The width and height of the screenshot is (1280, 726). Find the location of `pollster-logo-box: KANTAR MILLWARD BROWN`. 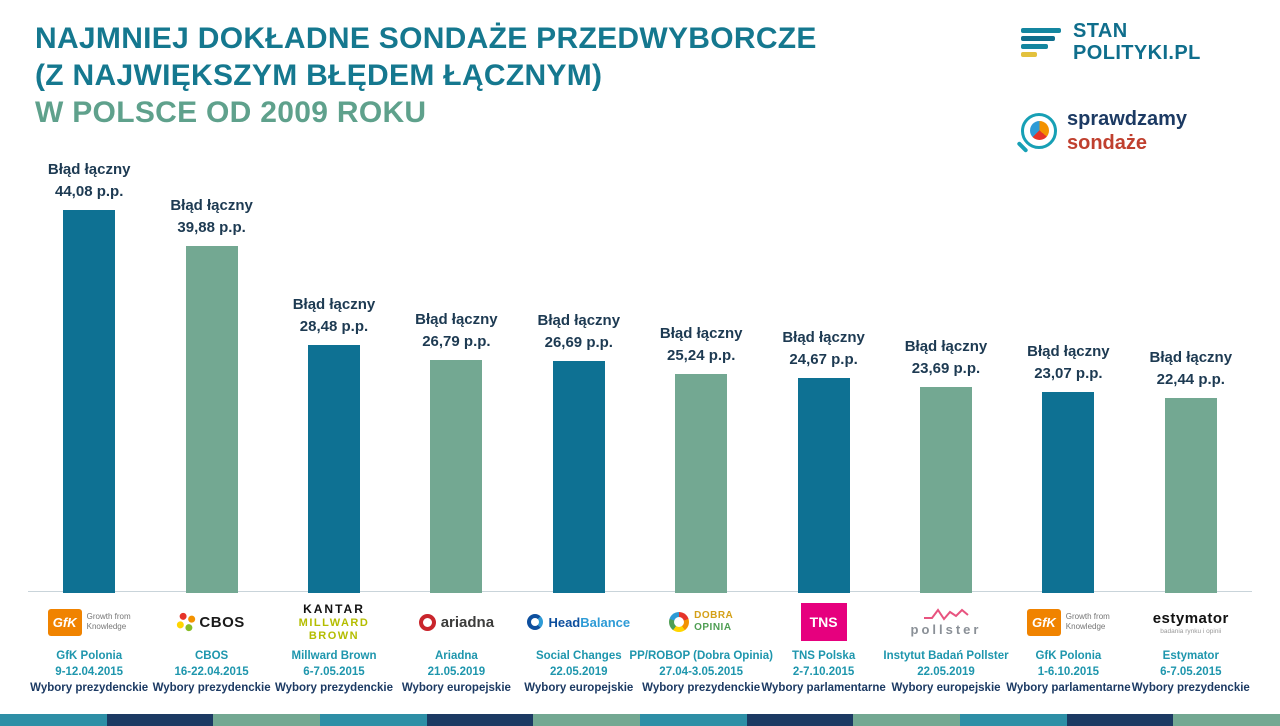

pollster-logo-box: KANTAR MILLWARD BROWN is located at coordinates (334, 622).